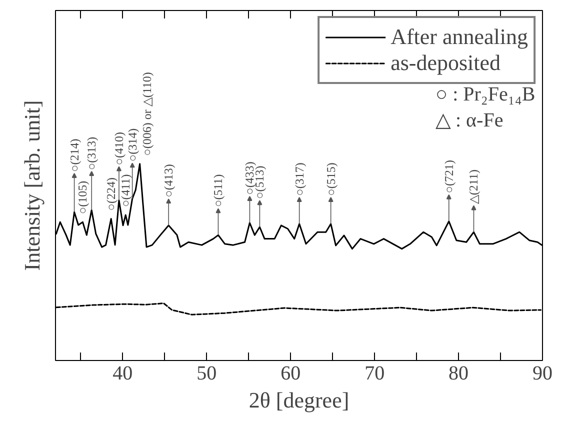 The image size is (562, 430). What do you see at coordinates (374, 373) in the screenshot?
I see `x-tick-label: 70` at bounding box center [374, 373].